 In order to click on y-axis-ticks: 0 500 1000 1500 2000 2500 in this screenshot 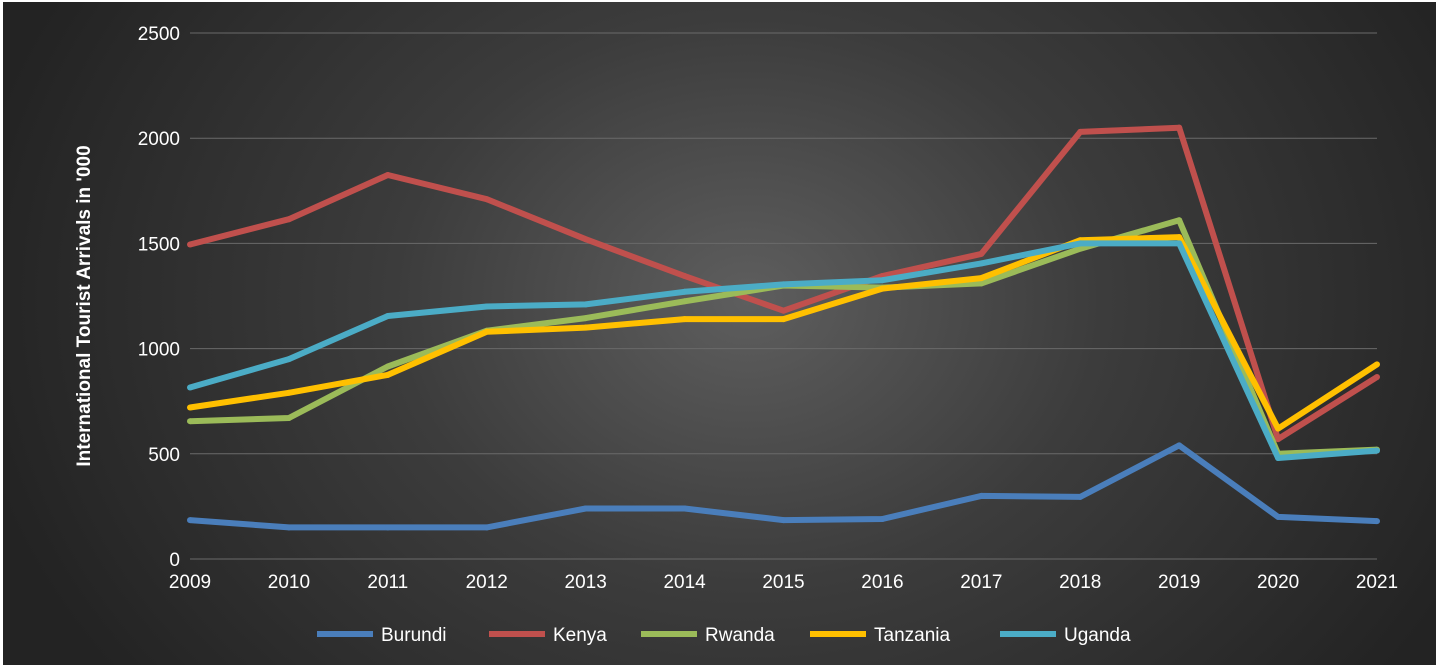, I will do `click(159, 297)`.